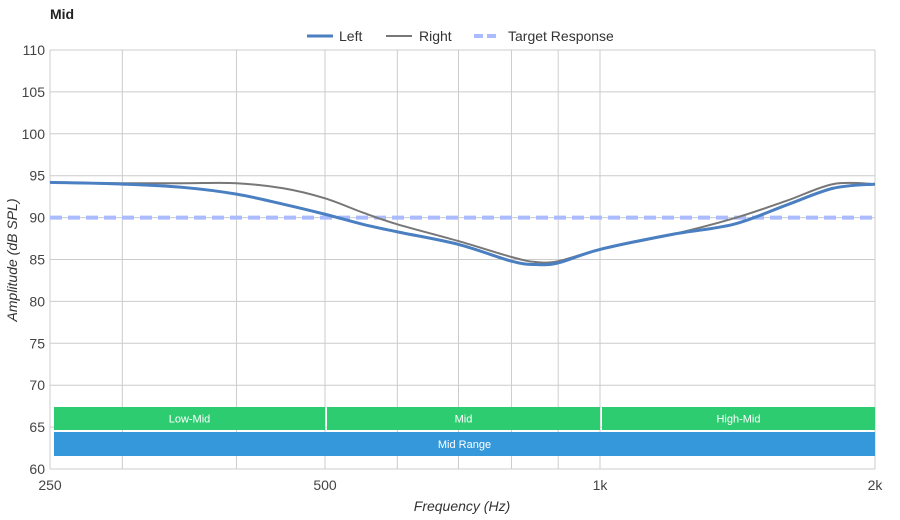 The width and height of the screenshot is (900, 520). I want to click on y-tick-label: 60, so click(37, 469).